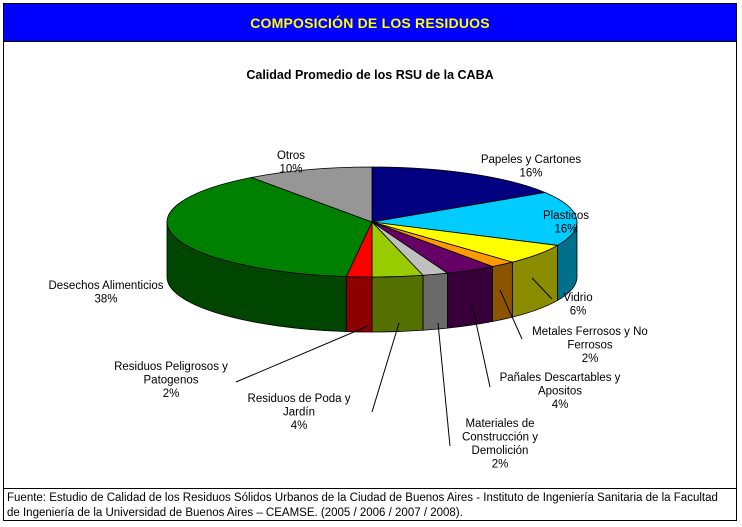 The height and width of the screenshot is (527, 742). Describe the element at coordinates (499, 424) in the screenshot. I see `slice-label-materiales-de-construccion-y-demolicion: Materiales de` at that location.